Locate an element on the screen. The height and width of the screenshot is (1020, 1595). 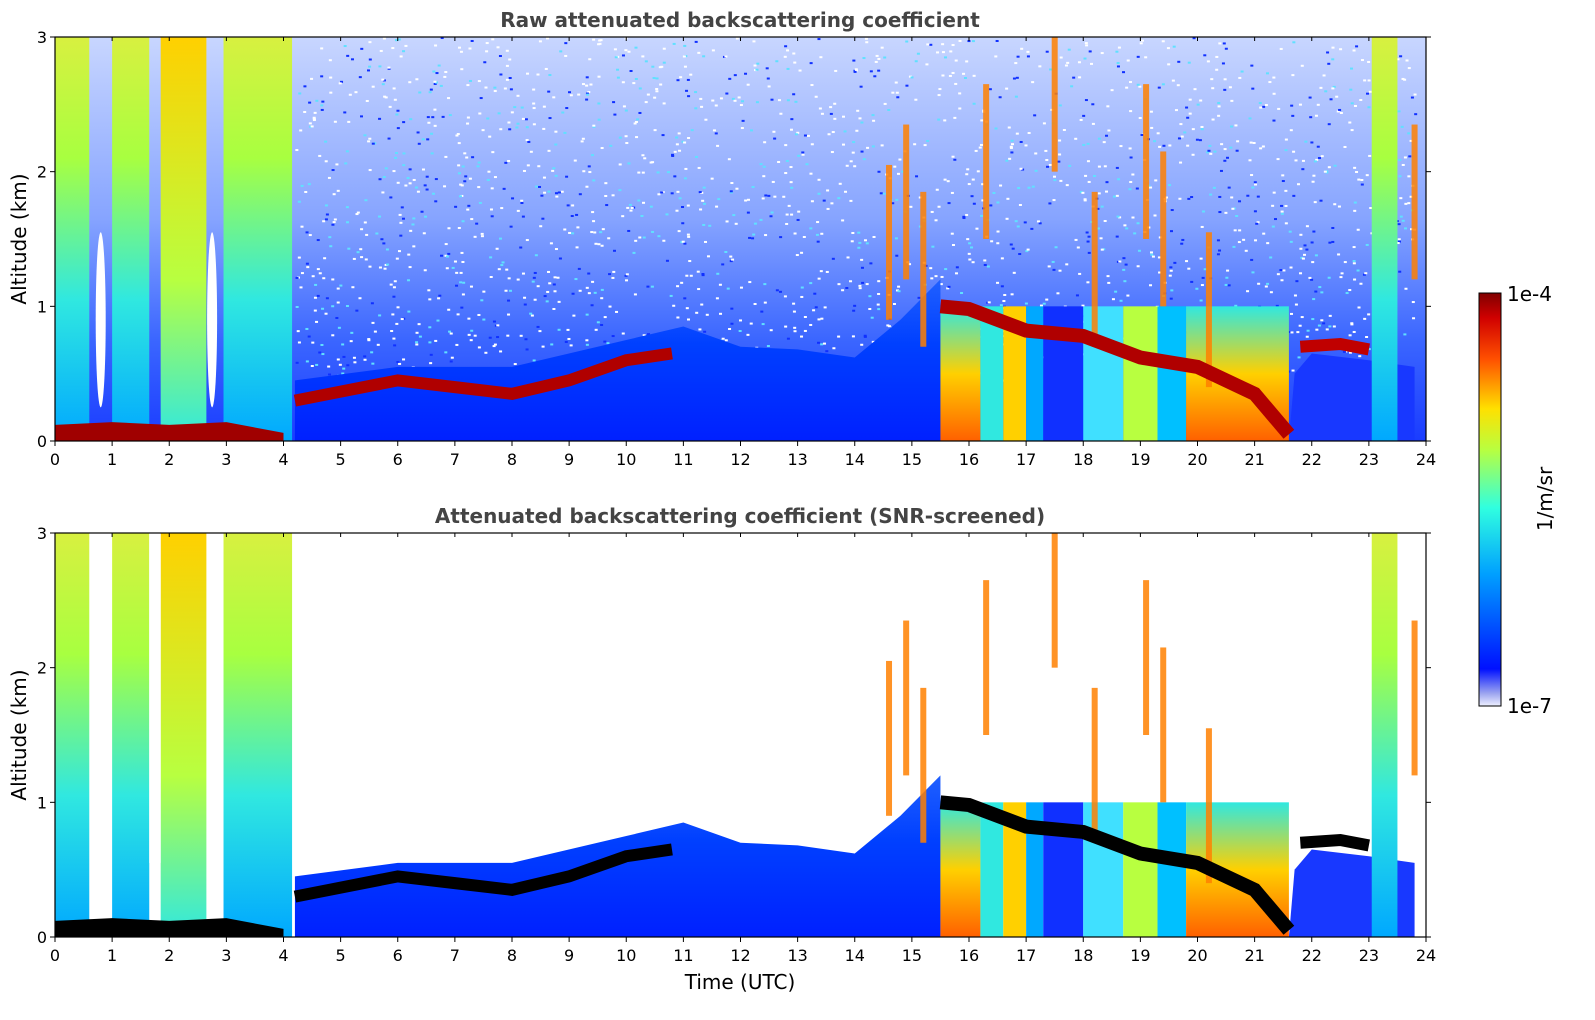
x-tick-label: 4 is located at coordinates (283, 955).